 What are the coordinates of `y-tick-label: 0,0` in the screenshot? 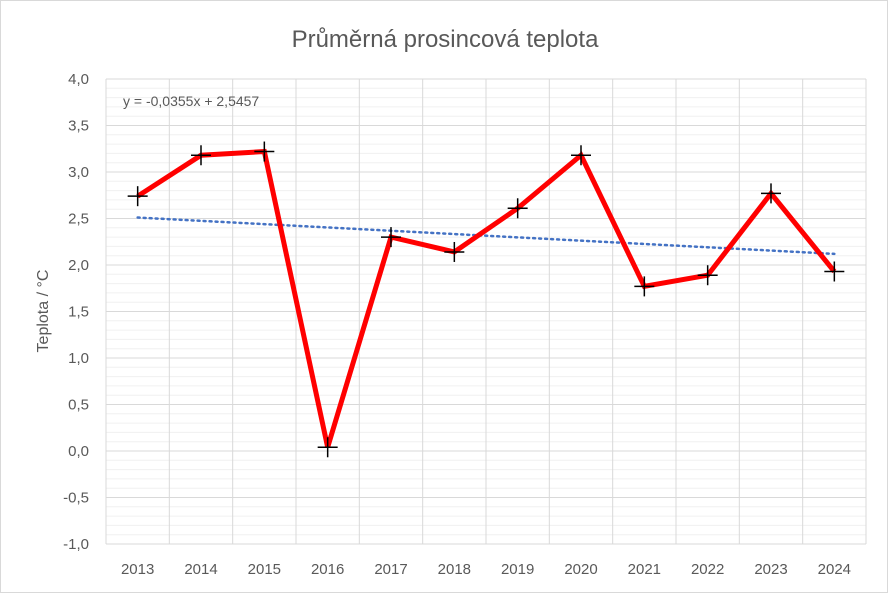 It's located at (78, 451).